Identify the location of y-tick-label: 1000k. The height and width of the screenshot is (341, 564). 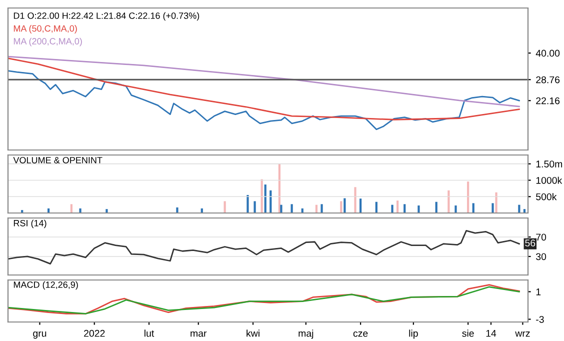
(549, 180).